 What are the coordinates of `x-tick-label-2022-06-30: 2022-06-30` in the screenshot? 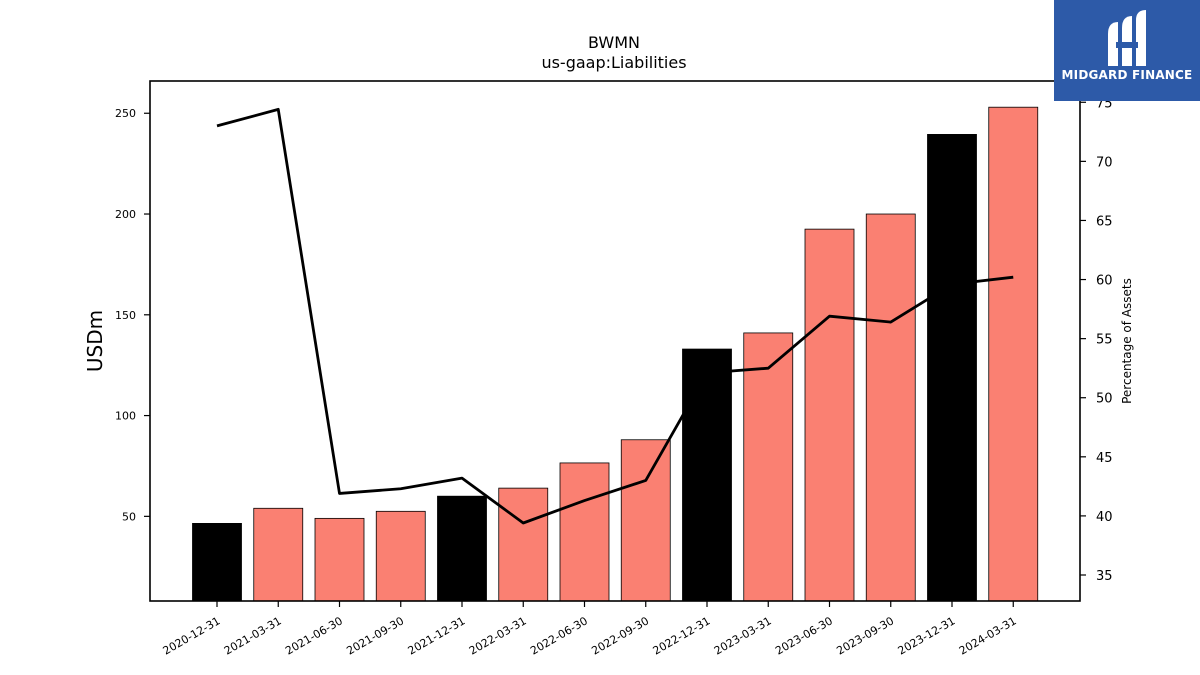 It's located at (559, 635).